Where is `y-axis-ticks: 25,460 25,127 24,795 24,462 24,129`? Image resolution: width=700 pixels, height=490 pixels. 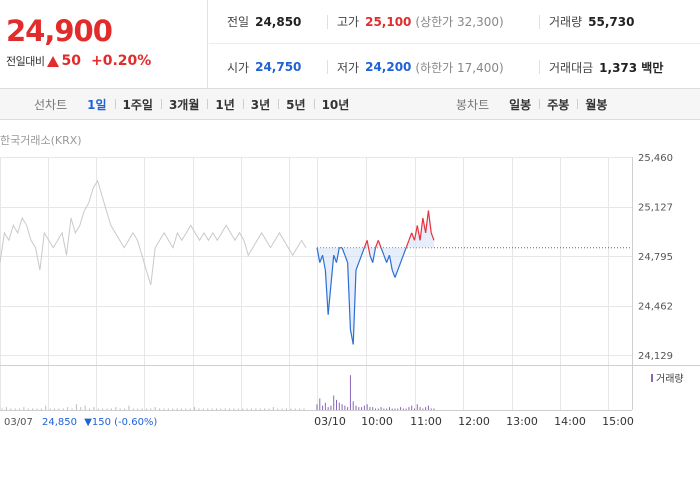
y-axis-ticks: 25,460 25,127 24,795 24,462 24,129 is located at coordinates (655, 257).